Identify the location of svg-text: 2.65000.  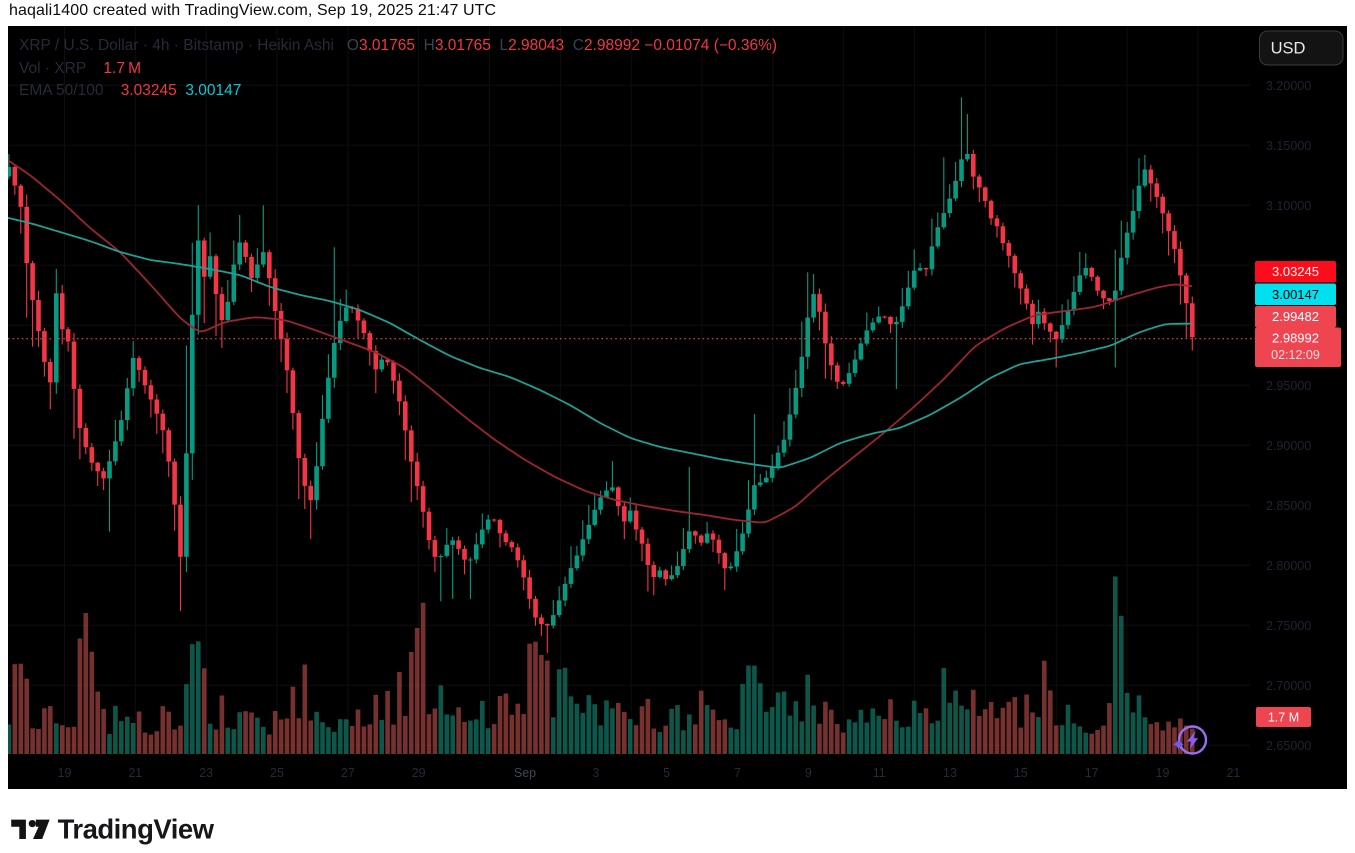
(1288, 746).